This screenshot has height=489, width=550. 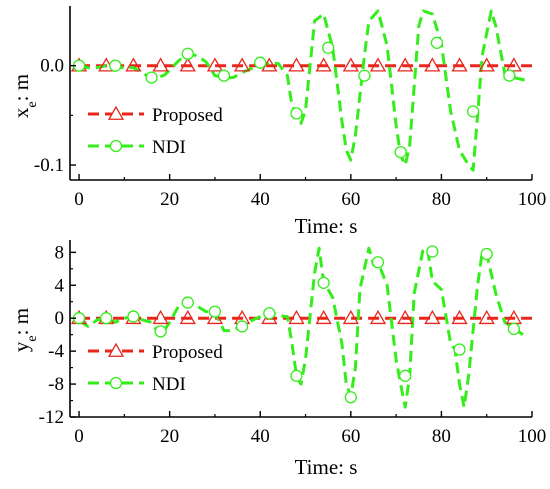 What do you see at coordinates (60, 285) in the screenshot?
I see `y-tick-label: 4` at bounding box center [60, 285].